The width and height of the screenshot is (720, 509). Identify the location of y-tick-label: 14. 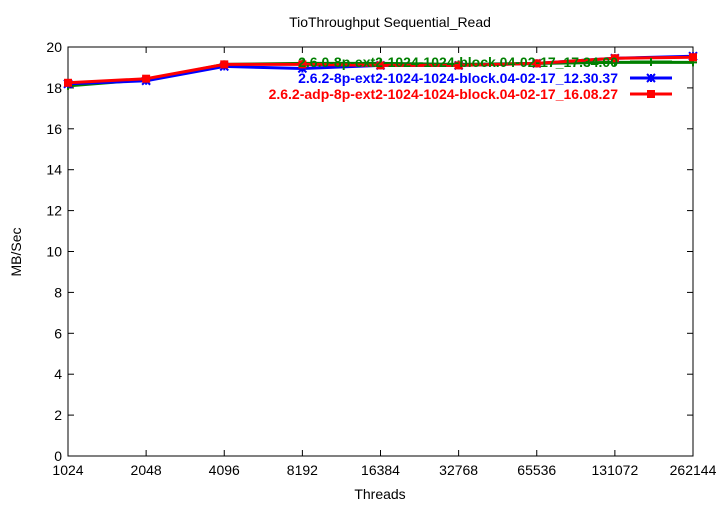
(54, 170).